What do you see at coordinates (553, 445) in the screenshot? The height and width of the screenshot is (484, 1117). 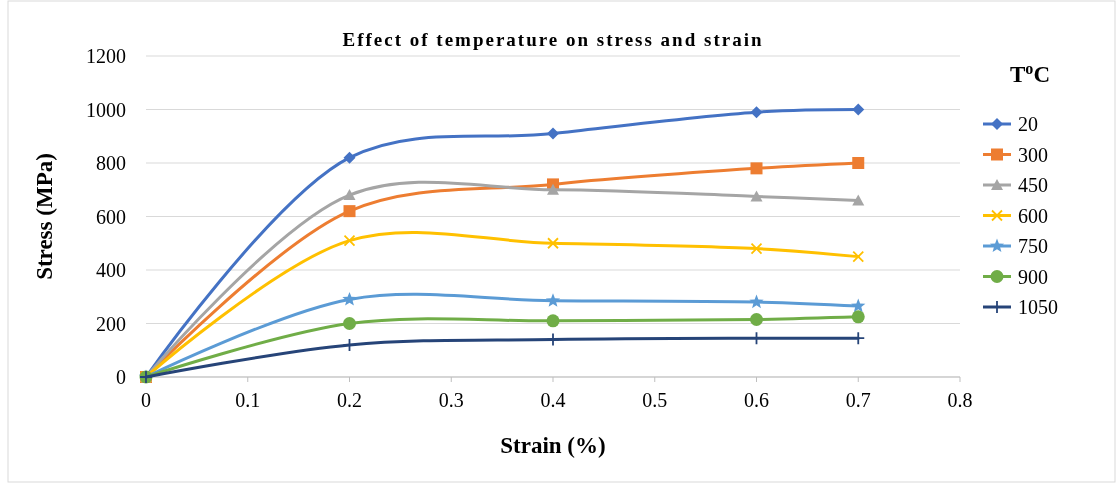 I see `x-axis-title: Strain (%)` at bounding box center [553, 445].